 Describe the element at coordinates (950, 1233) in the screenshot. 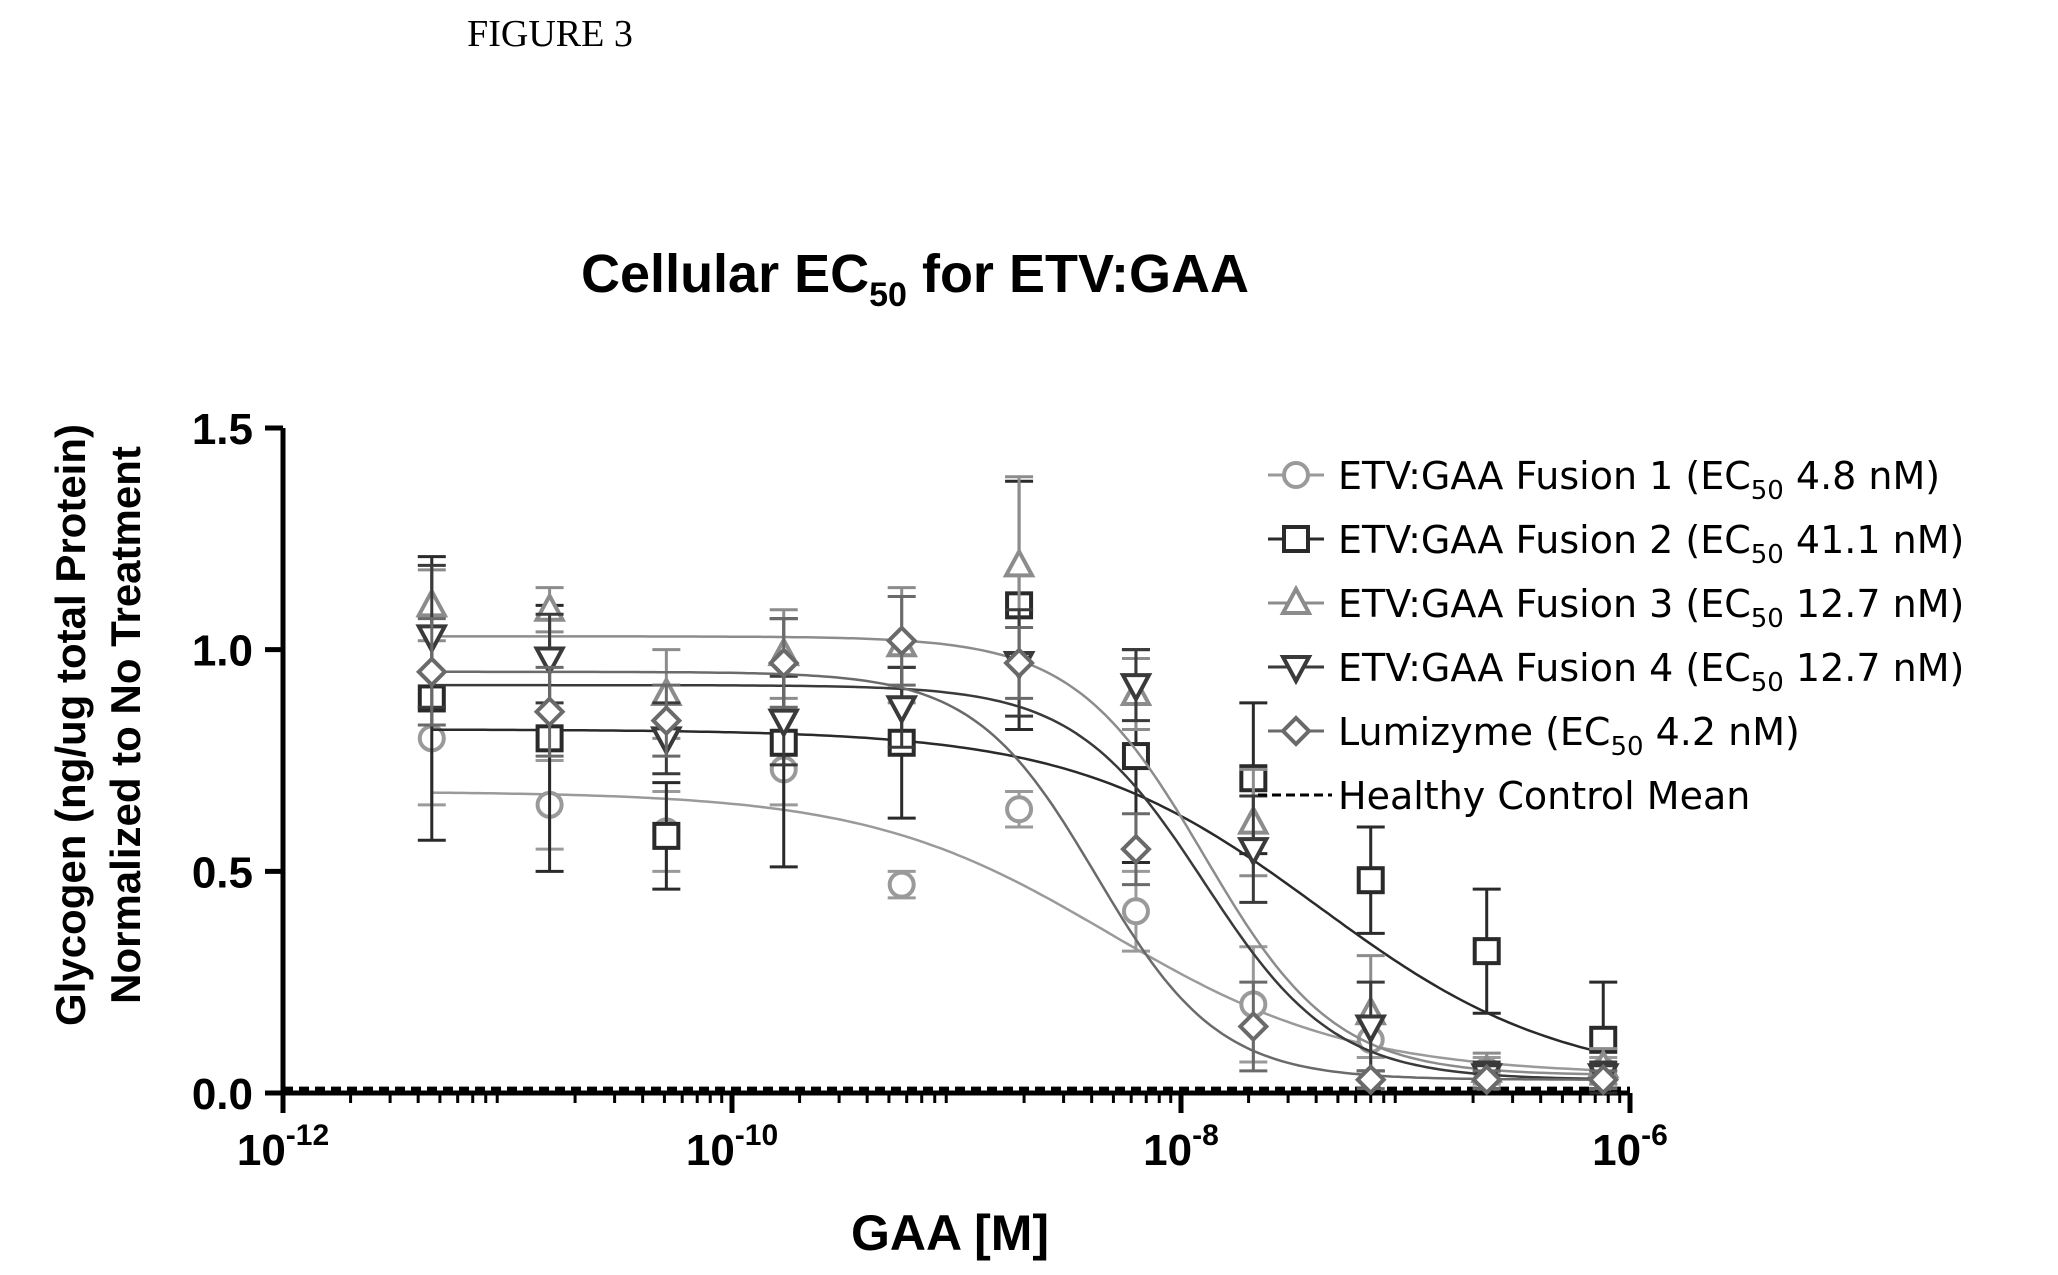

I see `x-axis-label: GAA [M]` at that location.